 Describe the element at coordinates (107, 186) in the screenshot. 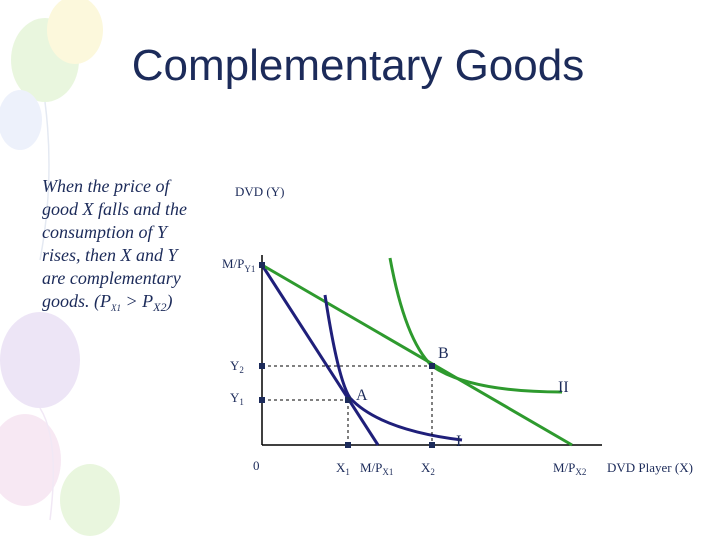

I see `body-line: When the price of` at that location.